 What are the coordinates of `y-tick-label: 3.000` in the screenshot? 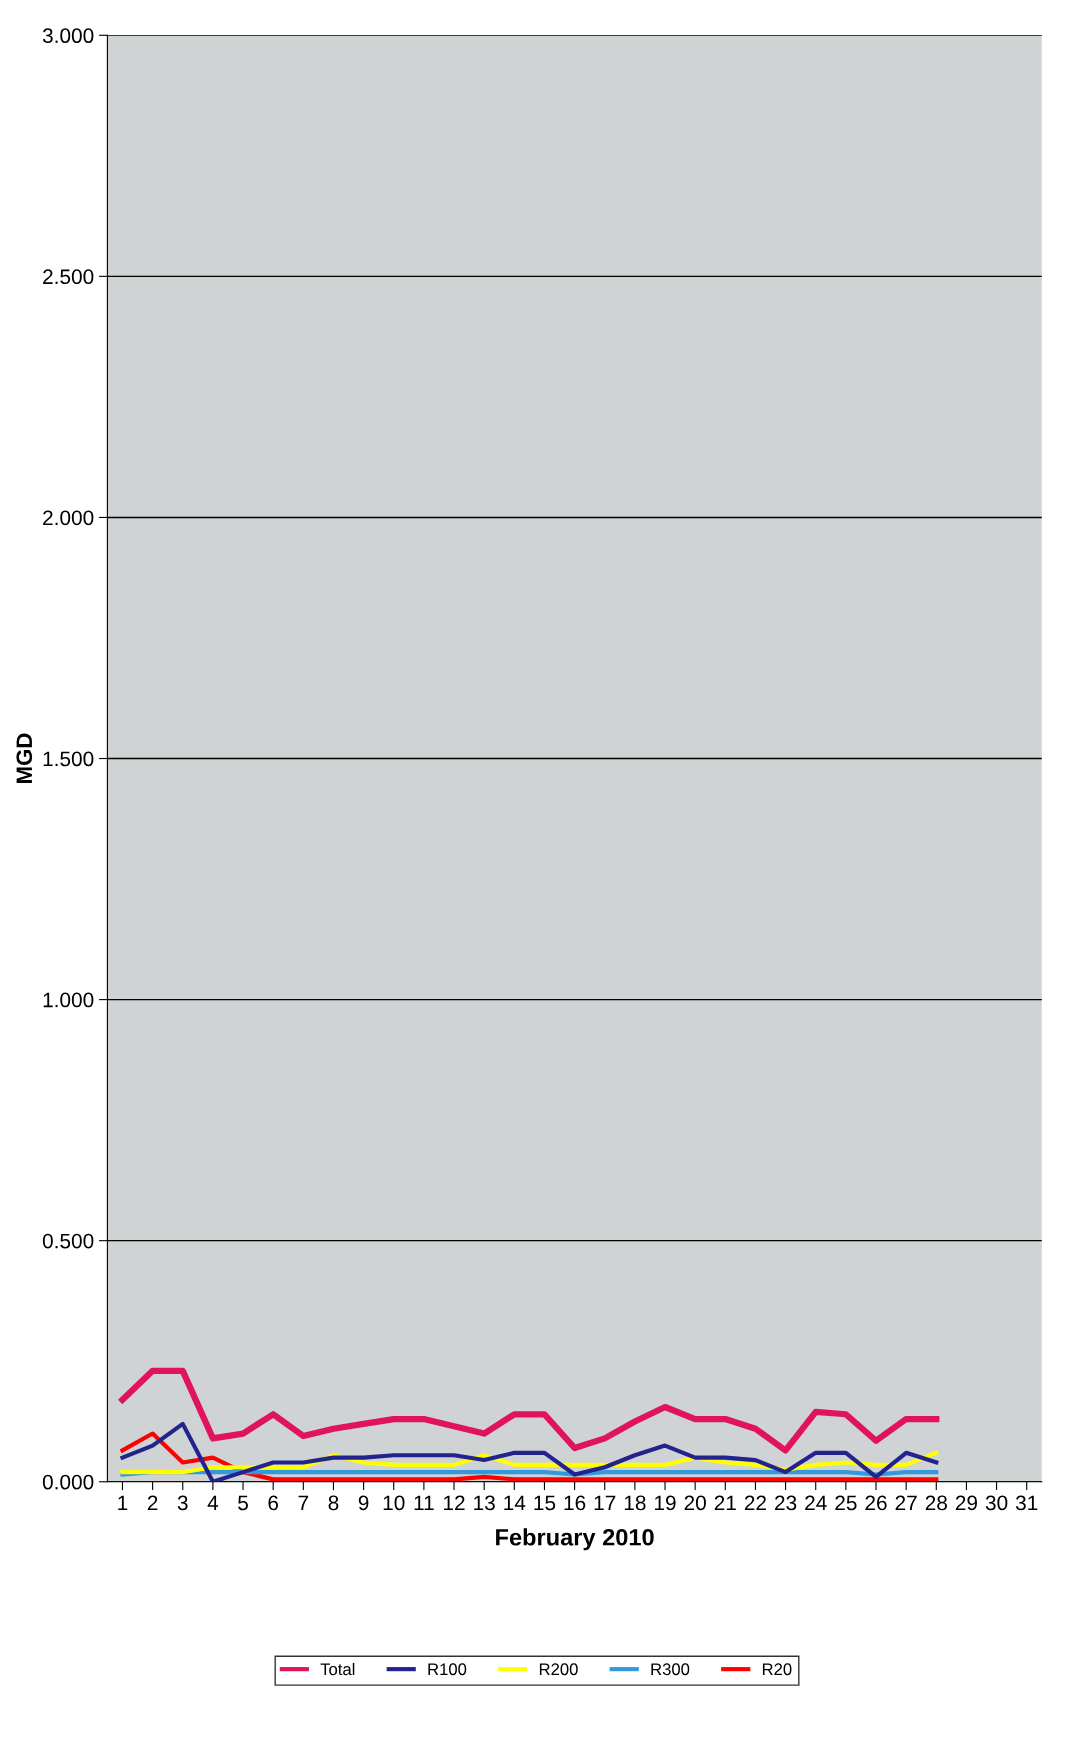 It's located at (68, 36).